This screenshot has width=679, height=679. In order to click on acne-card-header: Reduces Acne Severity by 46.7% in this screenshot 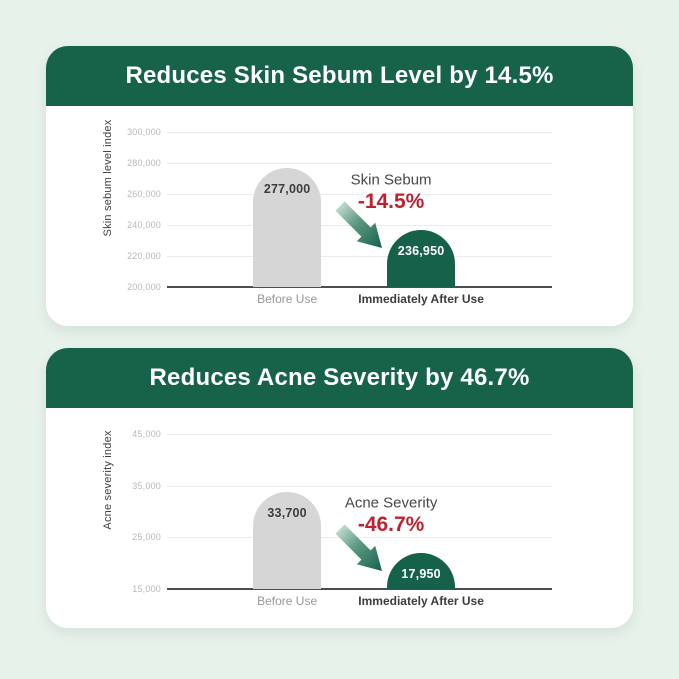, I will do `click(339, 378)`.